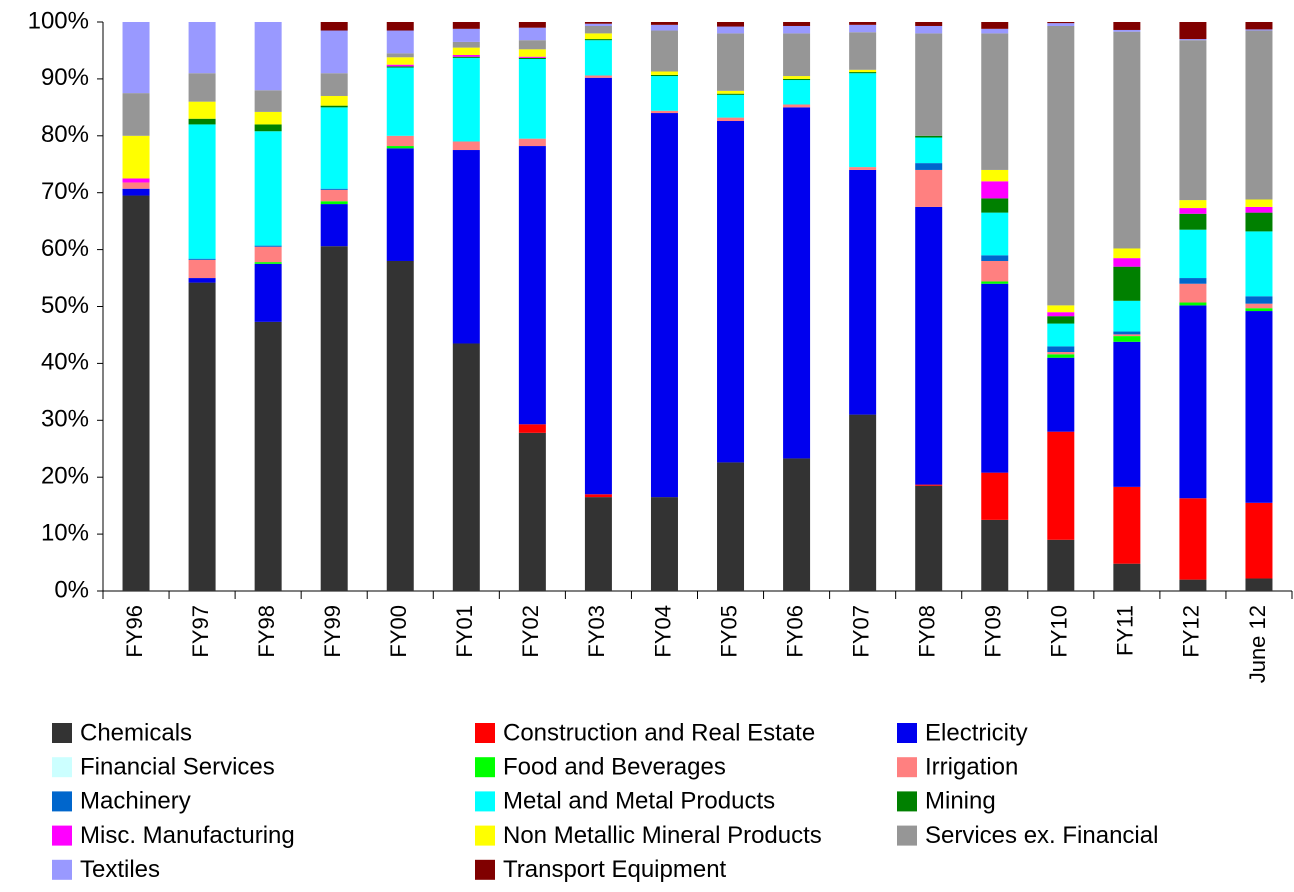  What do you see at coordinates (615, 869) in the screenshot?
I see `legend-label: Transport Equipment` at bounding box center [615, 869].